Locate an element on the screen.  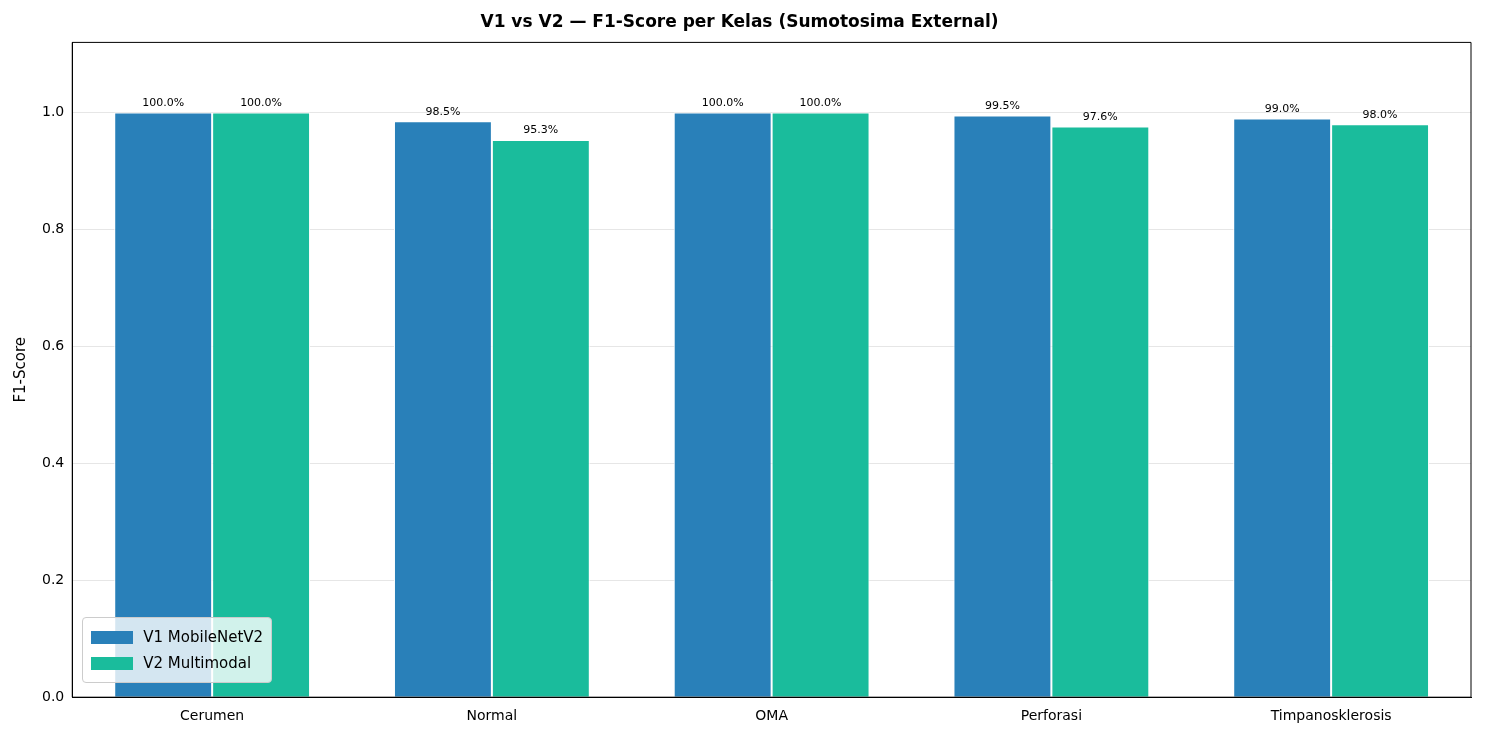
y-axis-title: F1-Score is located at coordinates (19, 370).